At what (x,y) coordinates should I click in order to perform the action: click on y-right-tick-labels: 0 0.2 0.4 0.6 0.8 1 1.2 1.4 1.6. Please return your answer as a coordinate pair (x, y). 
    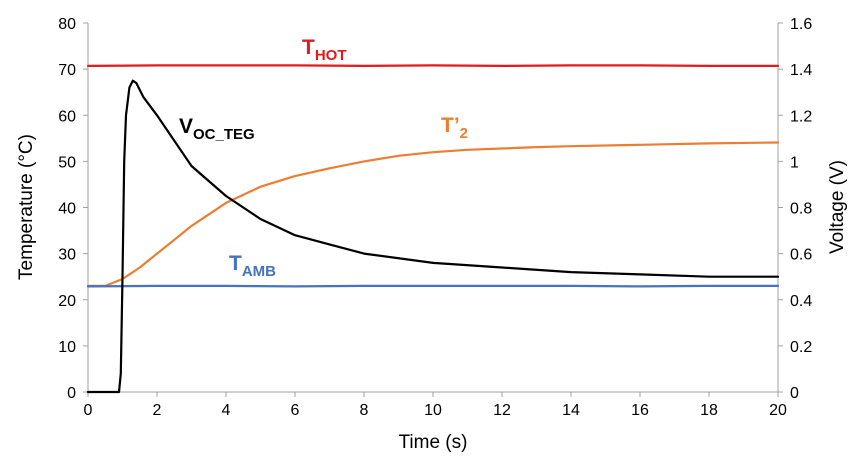
    Looking at the image, I should click on (795, 209).